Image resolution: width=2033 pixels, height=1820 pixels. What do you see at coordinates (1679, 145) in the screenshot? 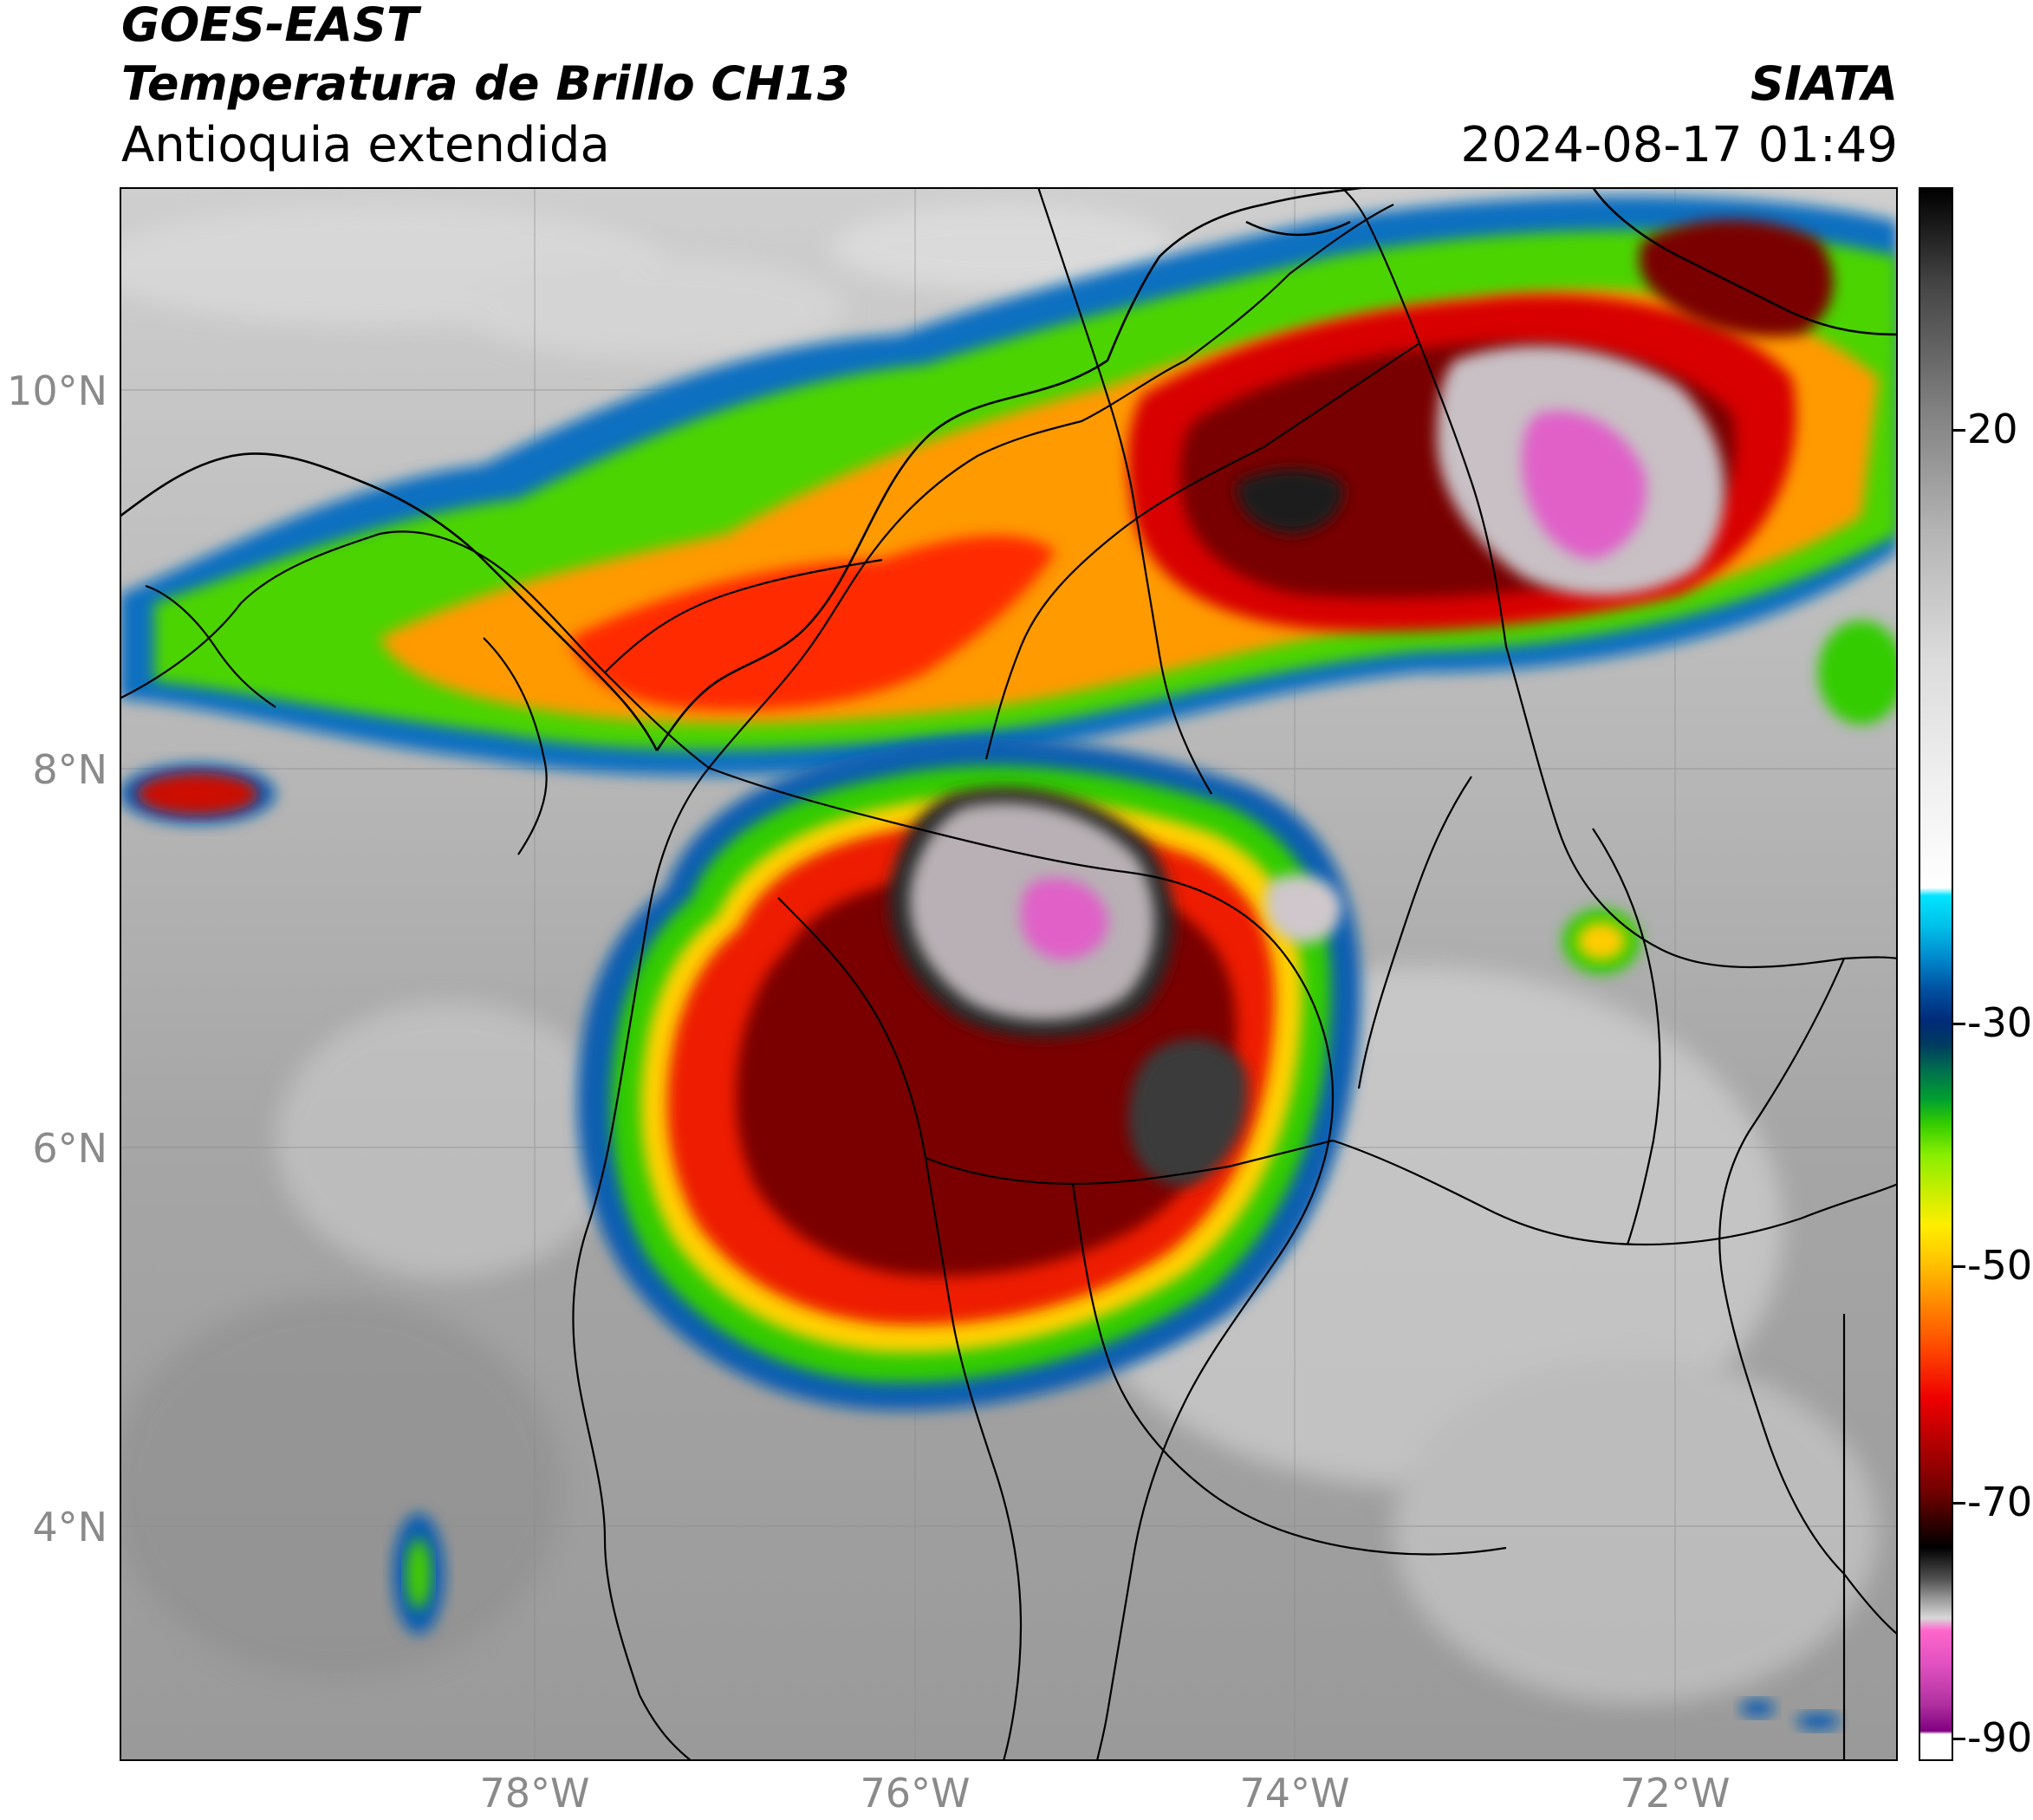
I see `timestamp-label: 2024-08-17 01:49` at bounding box center [1679, 145].